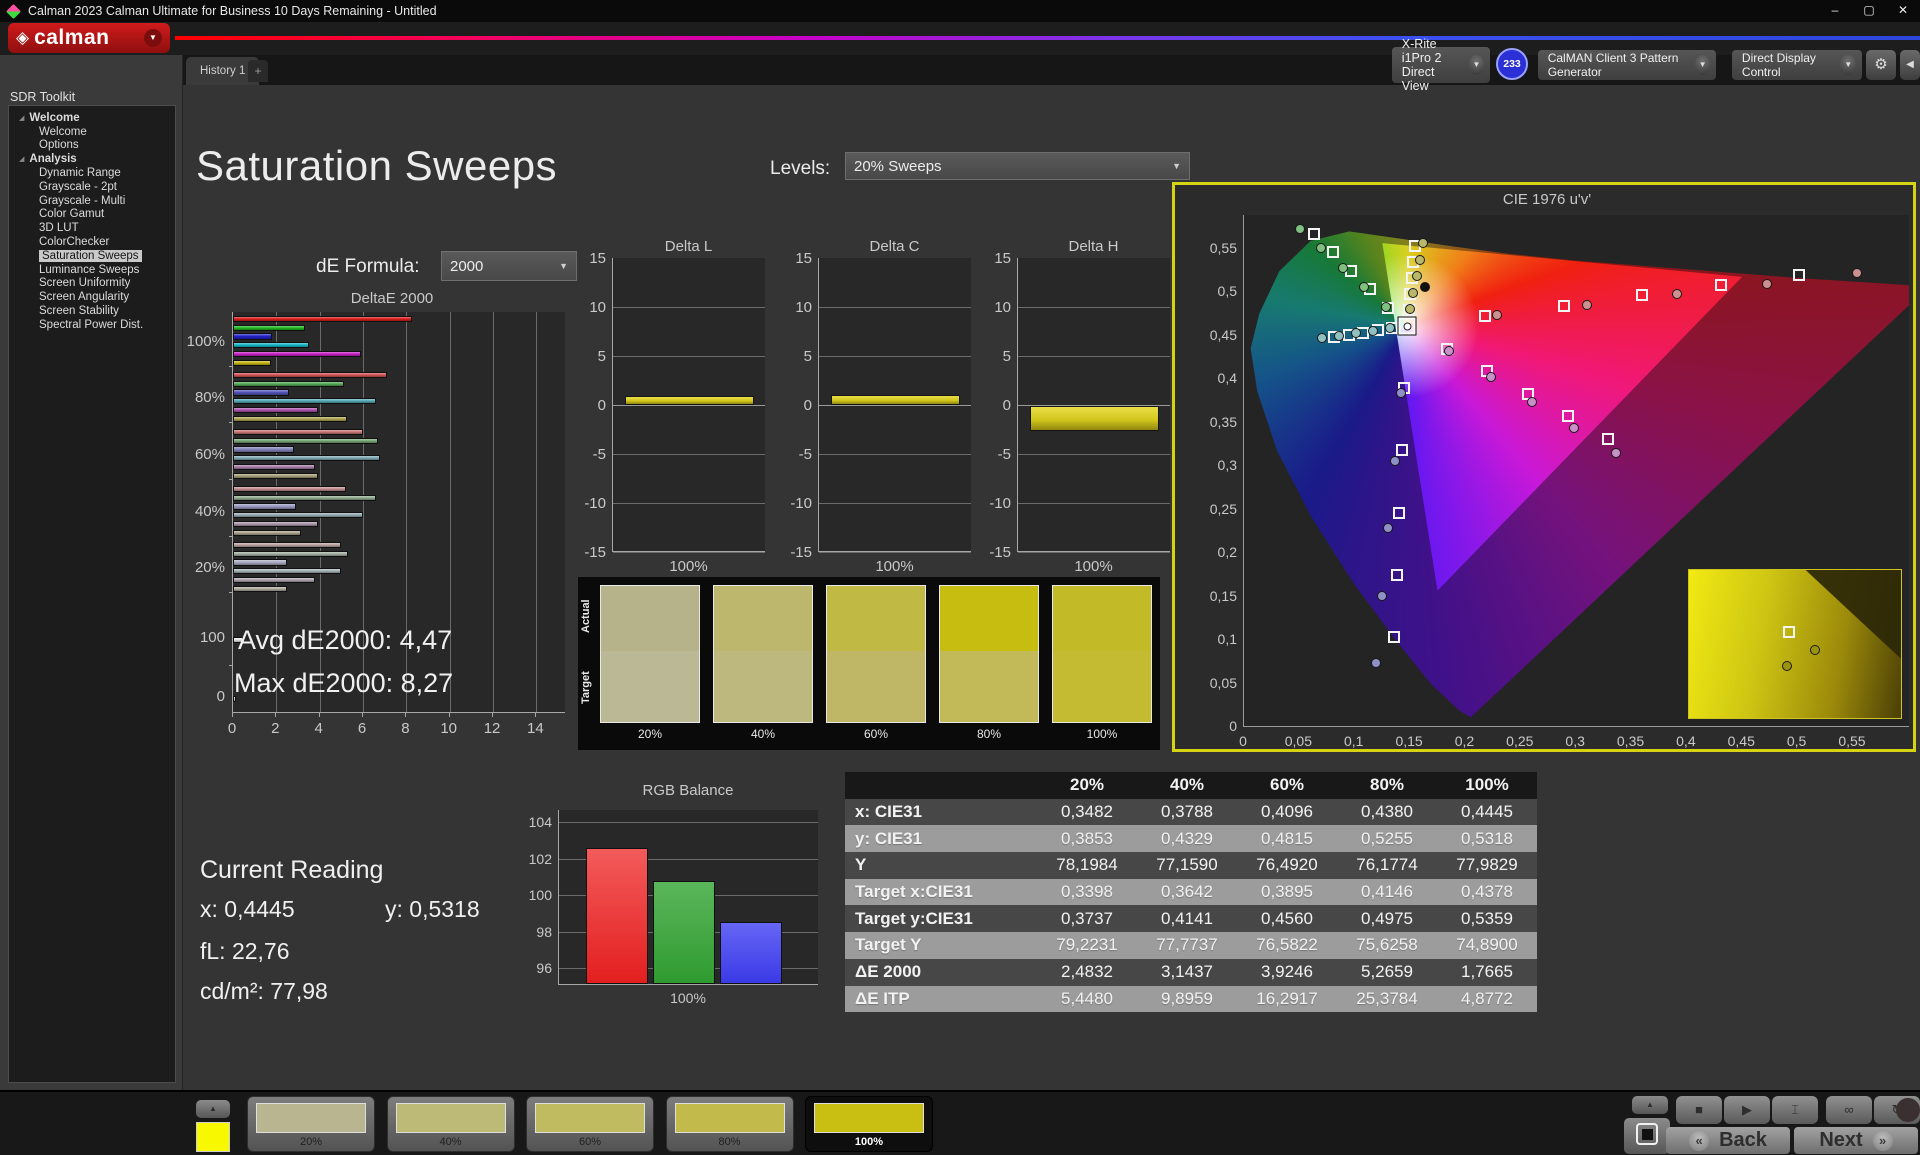 The height and width of the screenshot is (1155, 1920). I want to click on de-group-label: 60%, so click(209, 454).